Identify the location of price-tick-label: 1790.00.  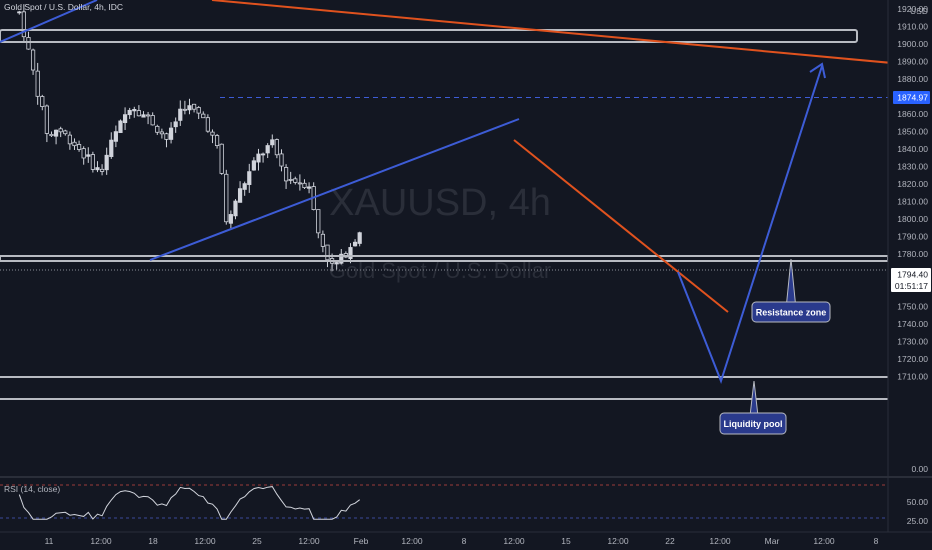
(912, 237).